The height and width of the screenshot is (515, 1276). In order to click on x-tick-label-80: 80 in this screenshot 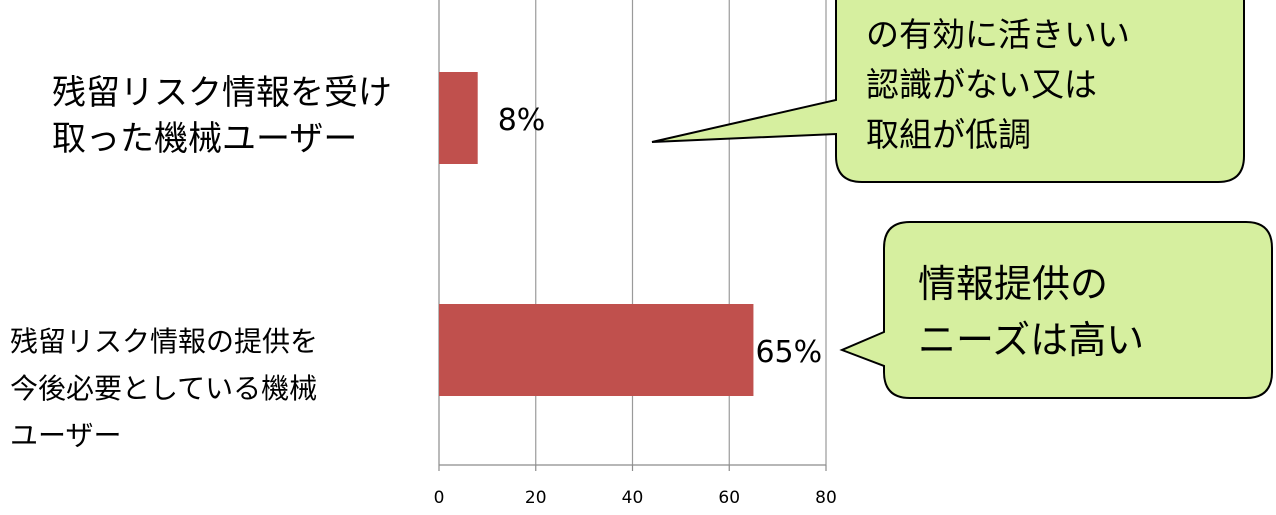, I will do `click(826, 498)`.